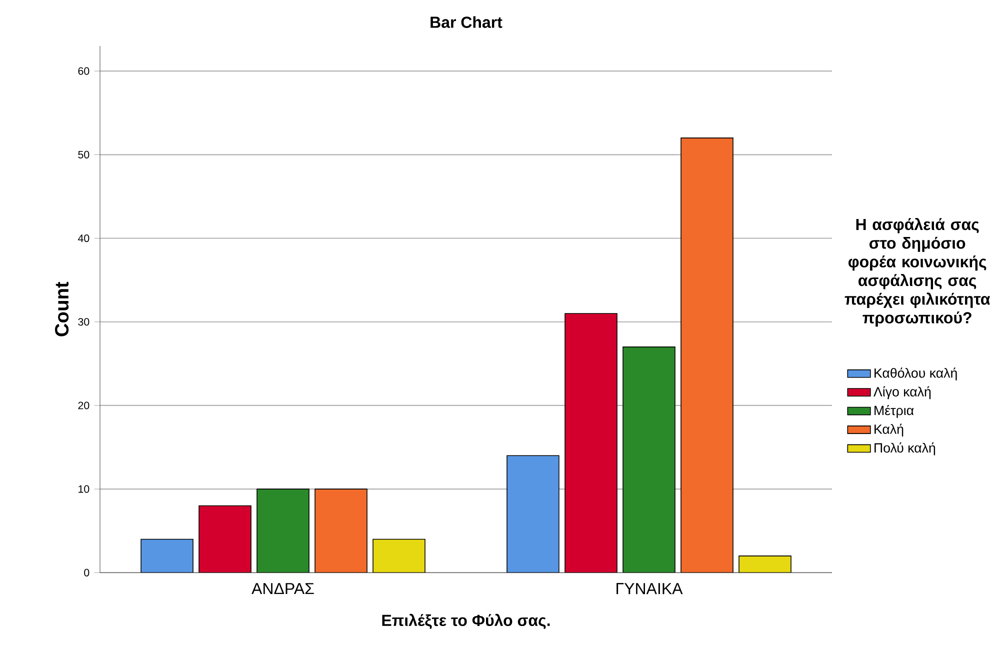 The height and width of the screenshot is (646, 990). What do you see at coordinates (84, 154) in the screenshot?
I see `y-tick-label: 50` at bounding box center [84, 154].